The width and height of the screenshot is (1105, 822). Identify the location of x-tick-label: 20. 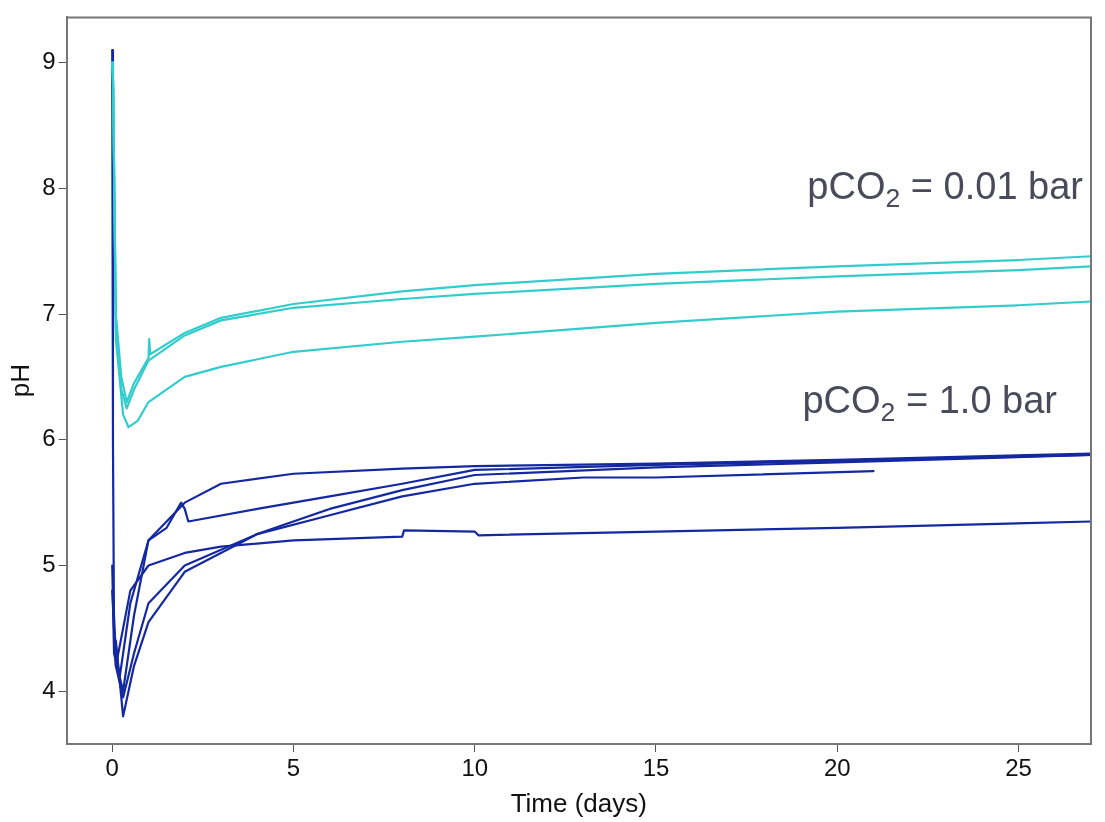
(837, 768).